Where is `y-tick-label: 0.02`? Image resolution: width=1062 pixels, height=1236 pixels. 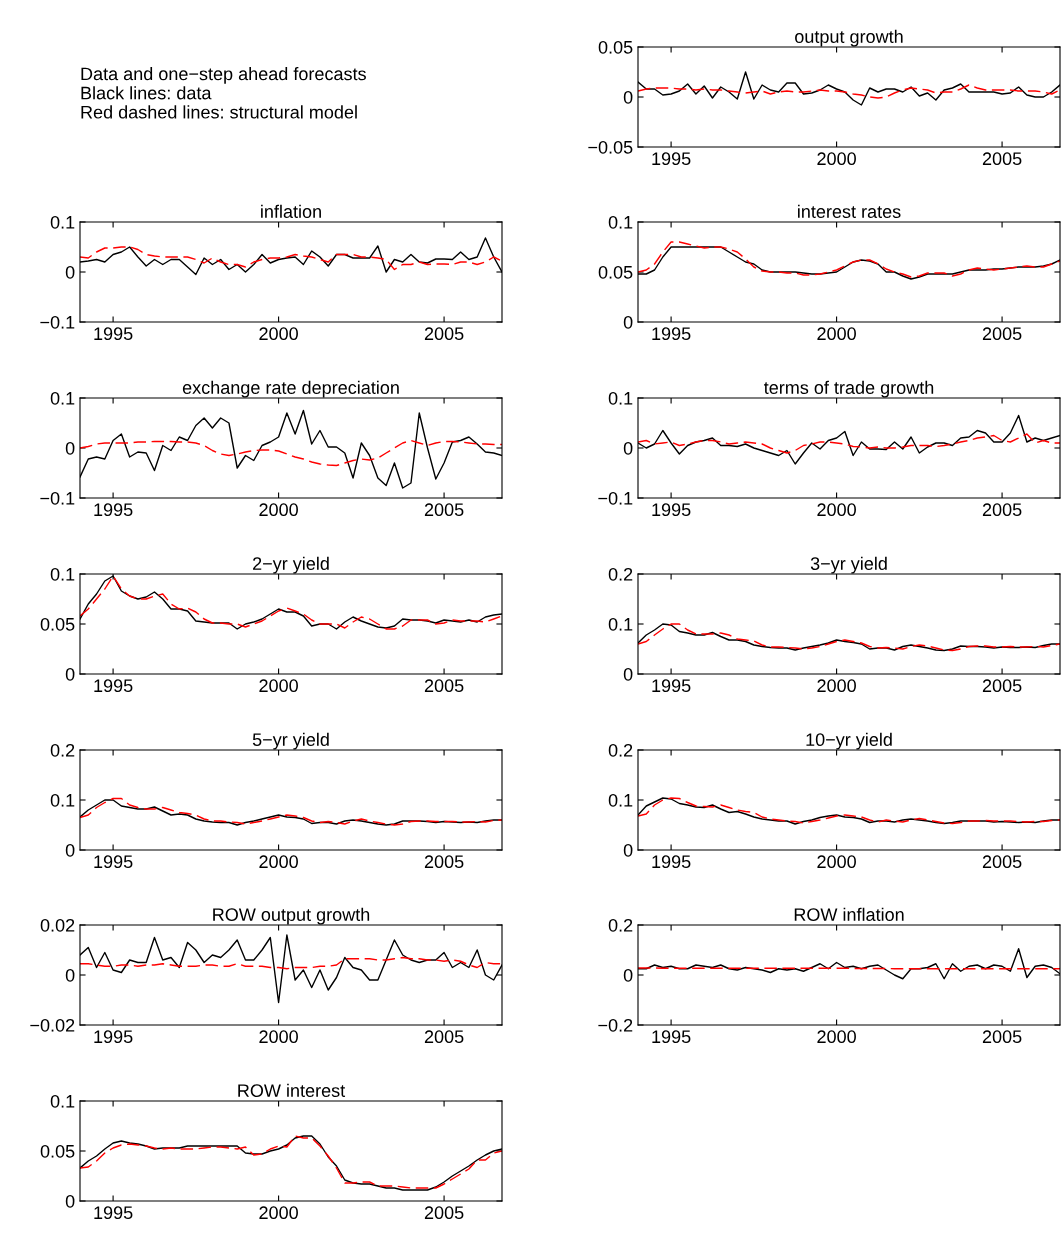
y-tick-label: 0.02 is located at coordinates (57, 925).